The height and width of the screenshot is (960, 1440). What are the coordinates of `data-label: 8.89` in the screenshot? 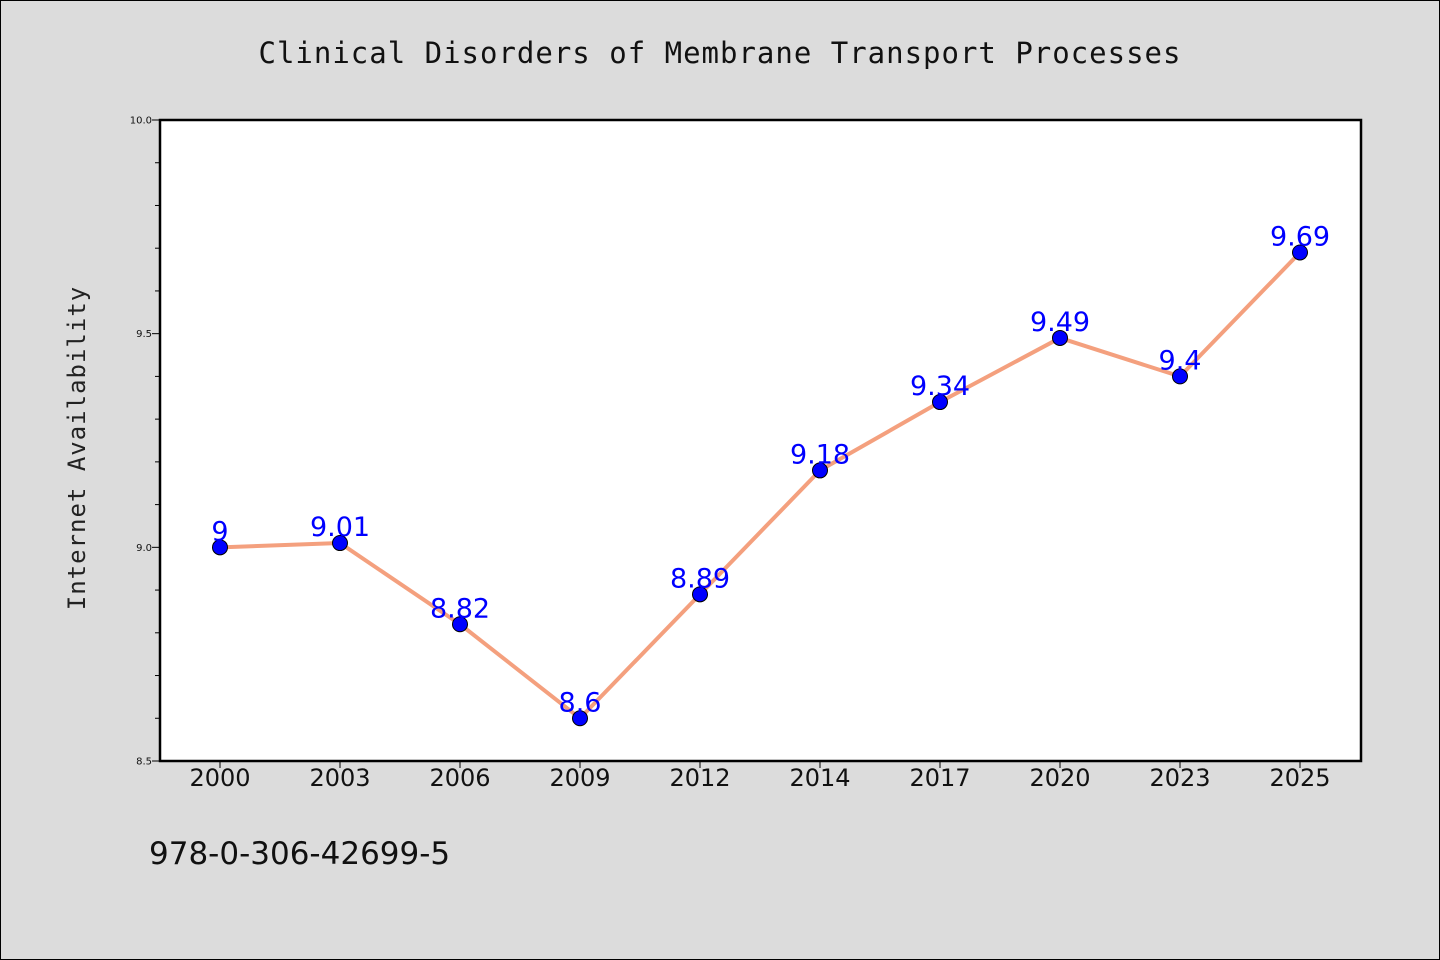 It's located at (700, 578).